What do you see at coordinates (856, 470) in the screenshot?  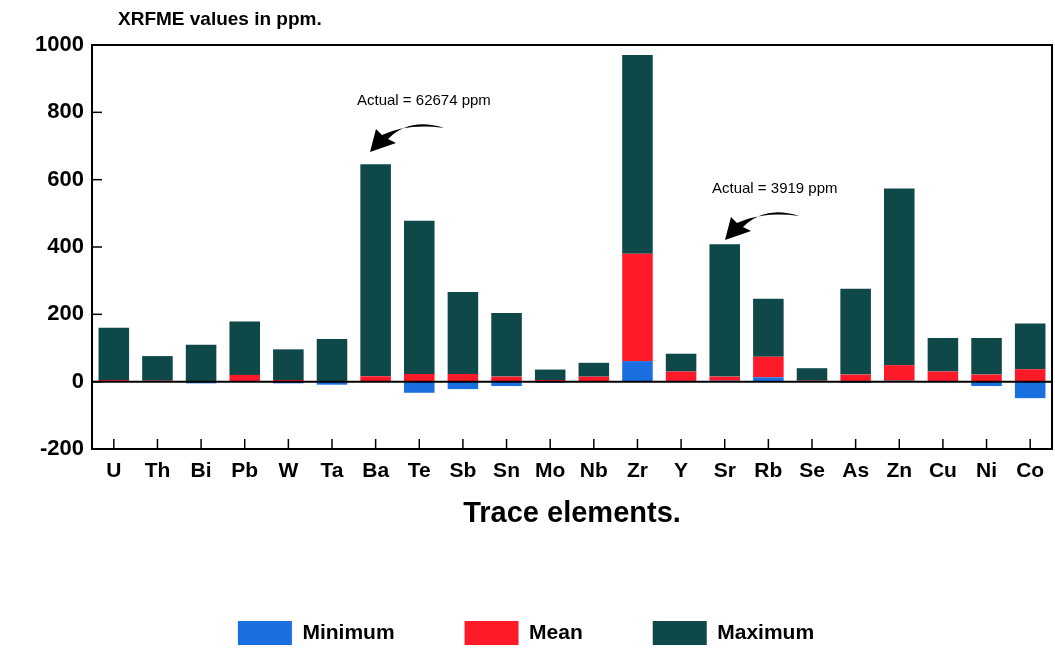 I see `x-tick-label: As` at bounding box center [856, 470].